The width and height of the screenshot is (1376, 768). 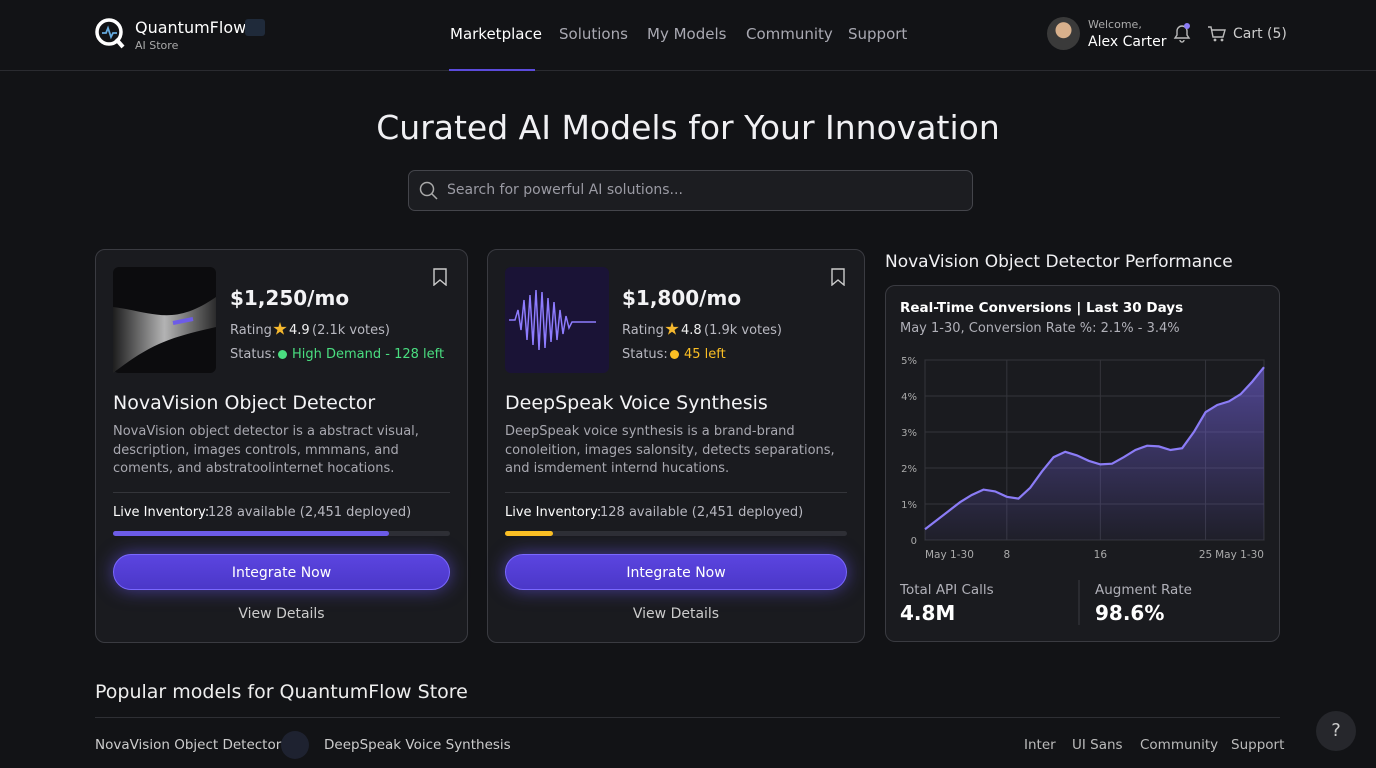 What do you see at coordinates (909, 433) in the screenshot?
I see `y-tick-label: 3%` at bounding box center [909, 433].